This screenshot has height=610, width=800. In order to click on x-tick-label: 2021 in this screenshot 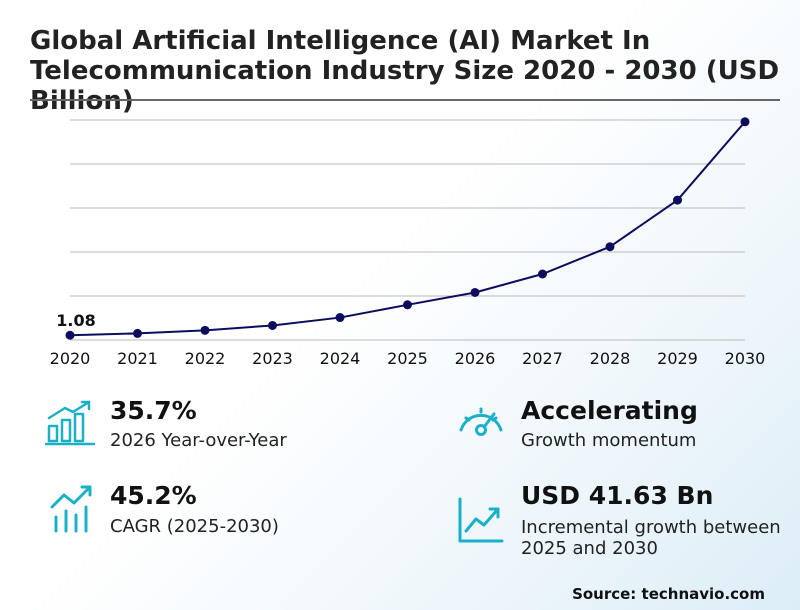, I will do `click(137, 358)`.